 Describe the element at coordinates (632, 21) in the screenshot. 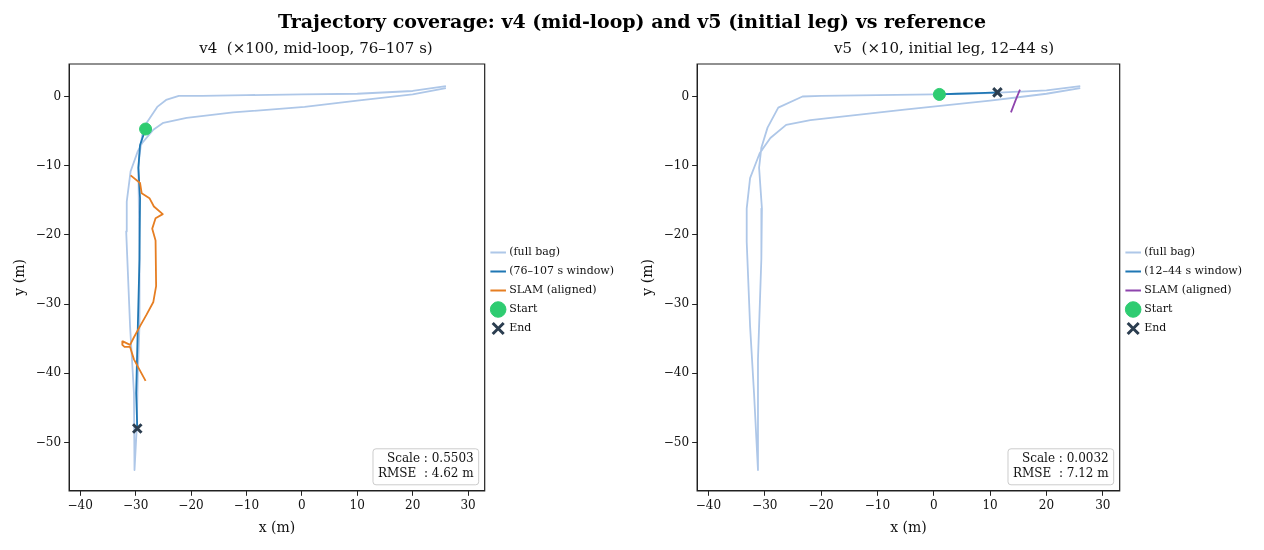

I see `text: Trajectory coverage: v4 (mid-loop) and v5 (initial leg) vs reference` at that location.